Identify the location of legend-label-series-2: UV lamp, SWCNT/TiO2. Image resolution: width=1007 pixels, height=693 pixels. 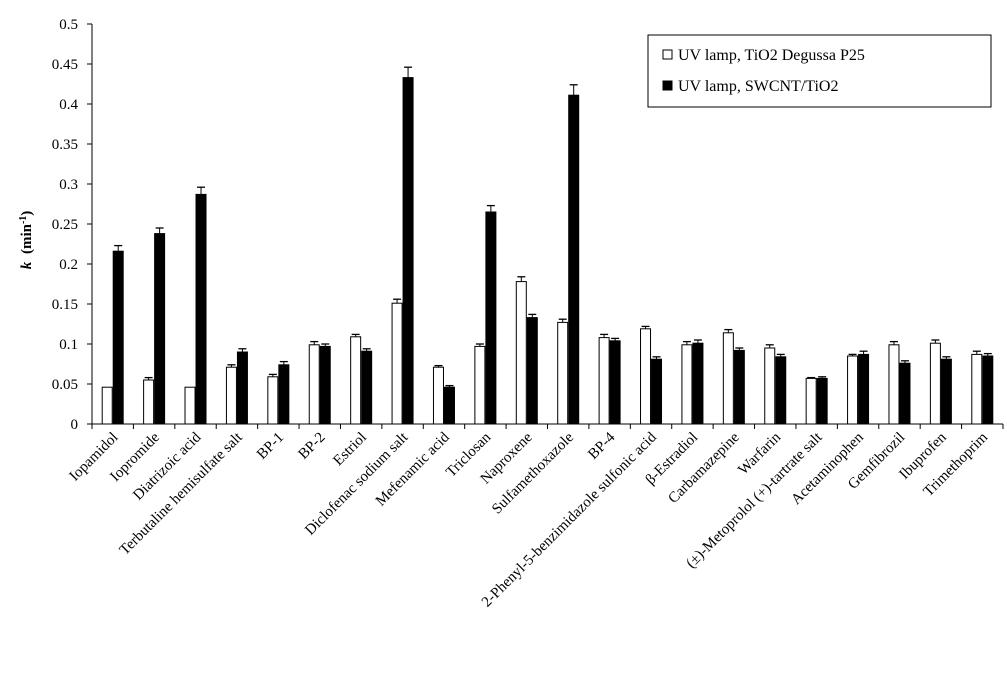
(758, 86).